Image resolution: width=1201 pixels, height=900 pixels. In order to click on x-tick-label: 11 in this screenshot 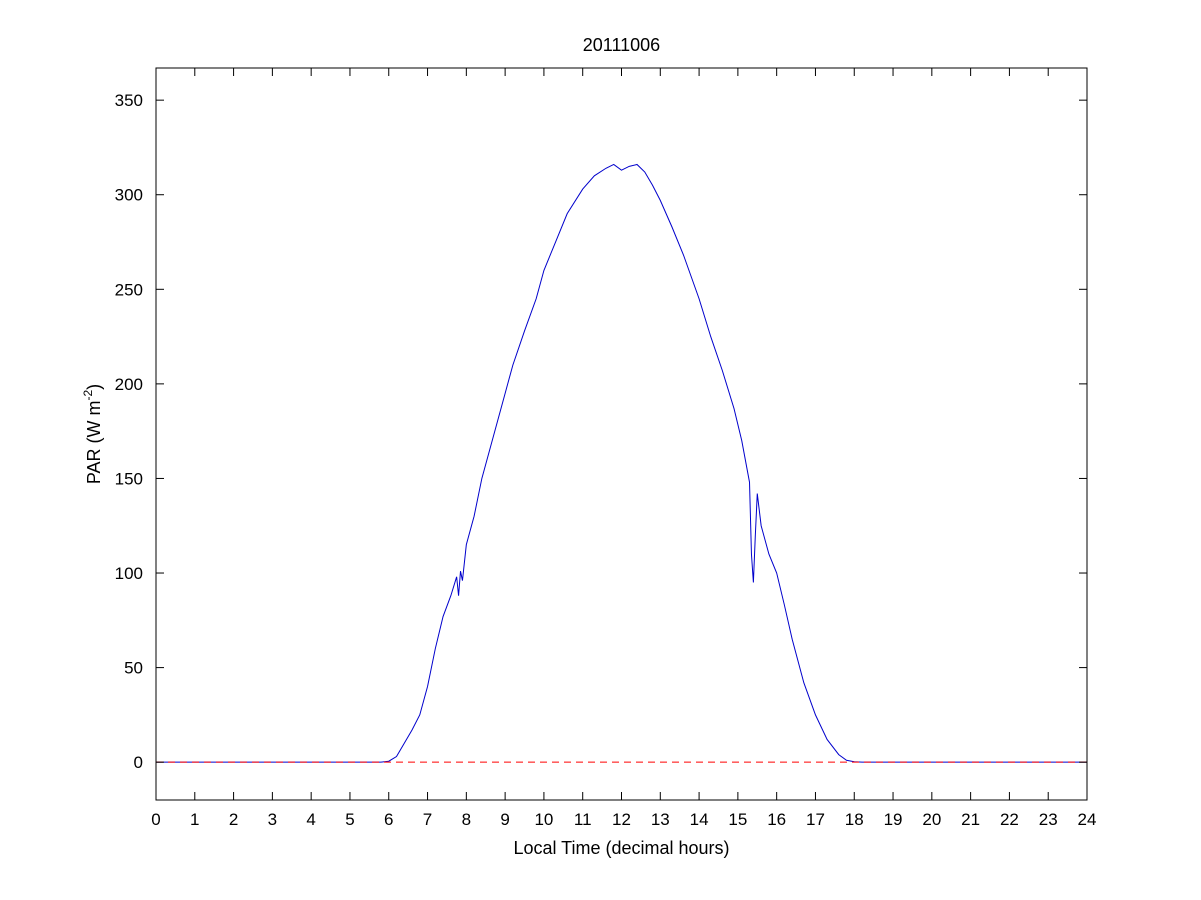, I will do `click(583, 819)`.